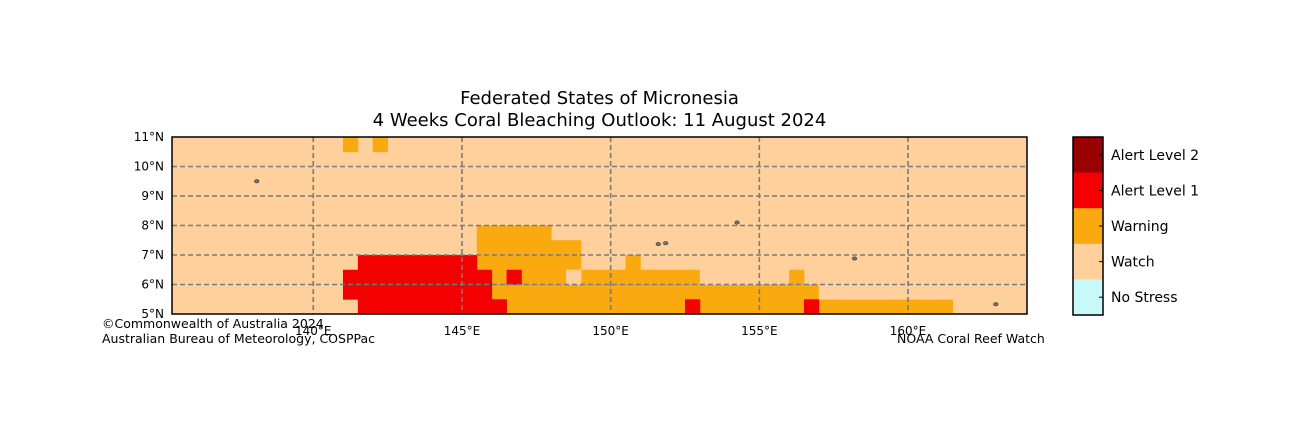 This screenshot has height=447, width=1293. Describe the element at coordinates (213, 323) in the screenshot. I see `credit-commonwealth: ©Commonwealth of Australia 2024` at that location.